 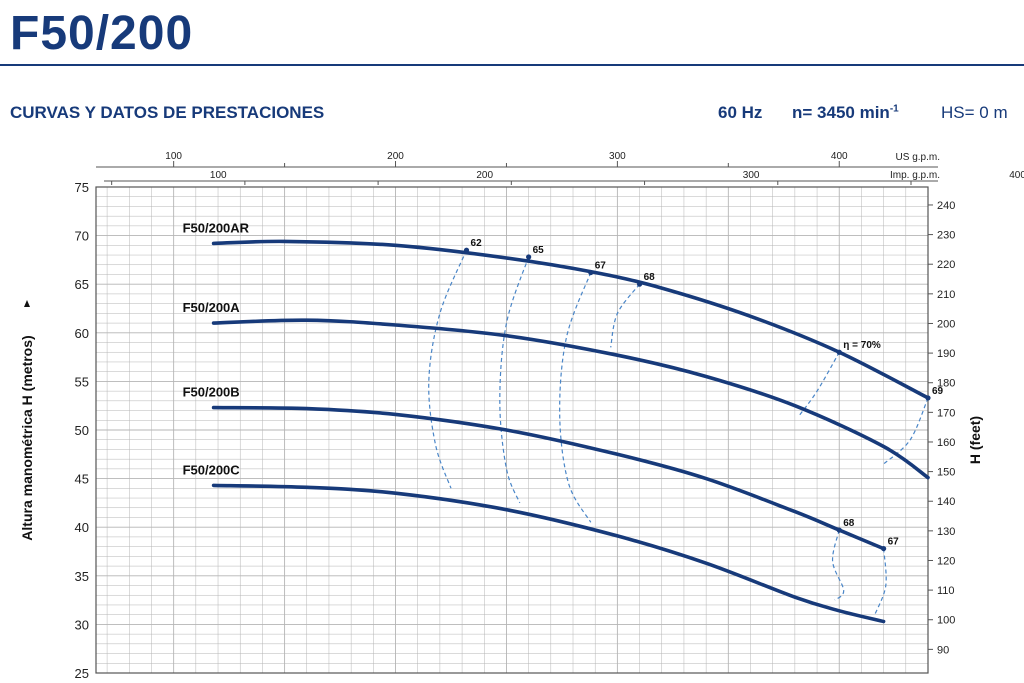 I want to click on right-tick-label: 170, so click(x=946, y=413).